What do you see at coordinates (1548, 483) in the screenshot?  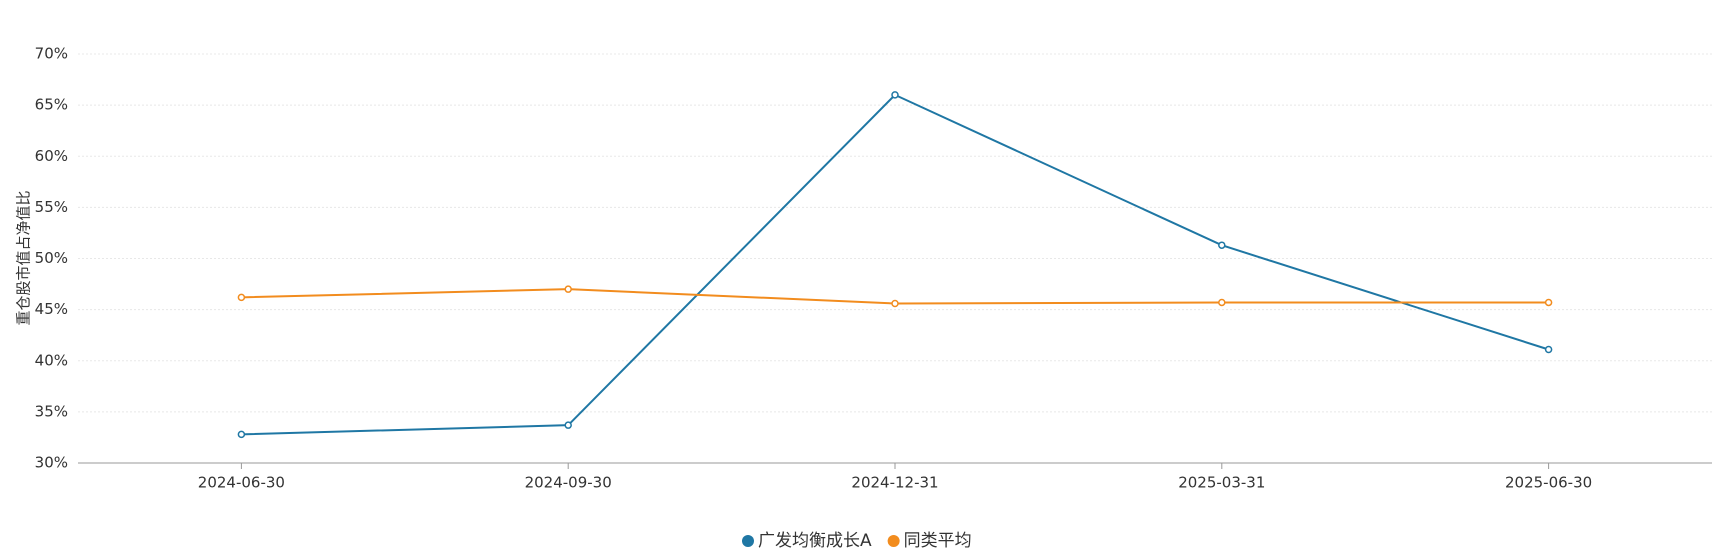 I see `x-tick-label: 2025-06-30` at bounding box center [1548, 483].